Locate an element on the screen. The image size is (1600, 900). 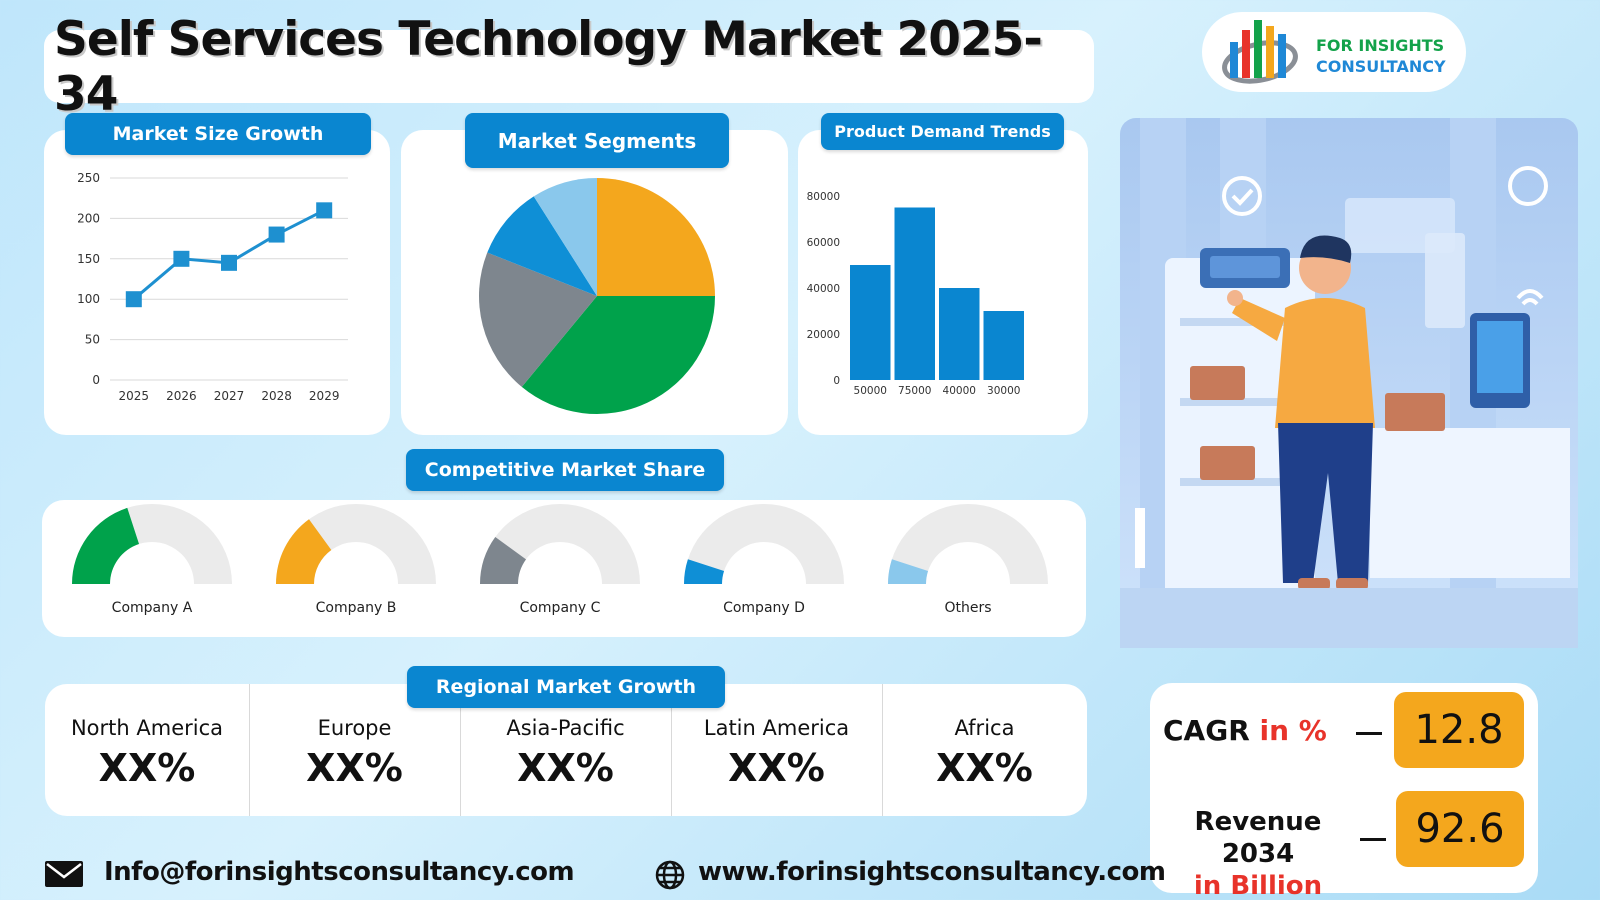
logo-text: FOR INSIGHTS CONSULTANCY is located at coordinates (1391, 56).